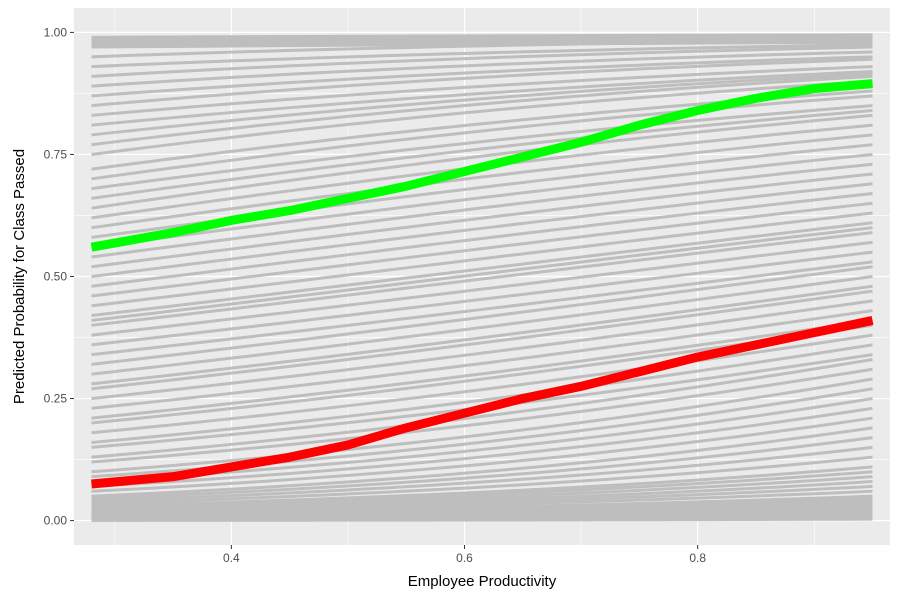 The width and height of the screenshot is (904, 594). What do you see at coordinates (56, 154) in the screenshot?
I see `y-tick-label: 0.75` at bounding box center [56, 154].